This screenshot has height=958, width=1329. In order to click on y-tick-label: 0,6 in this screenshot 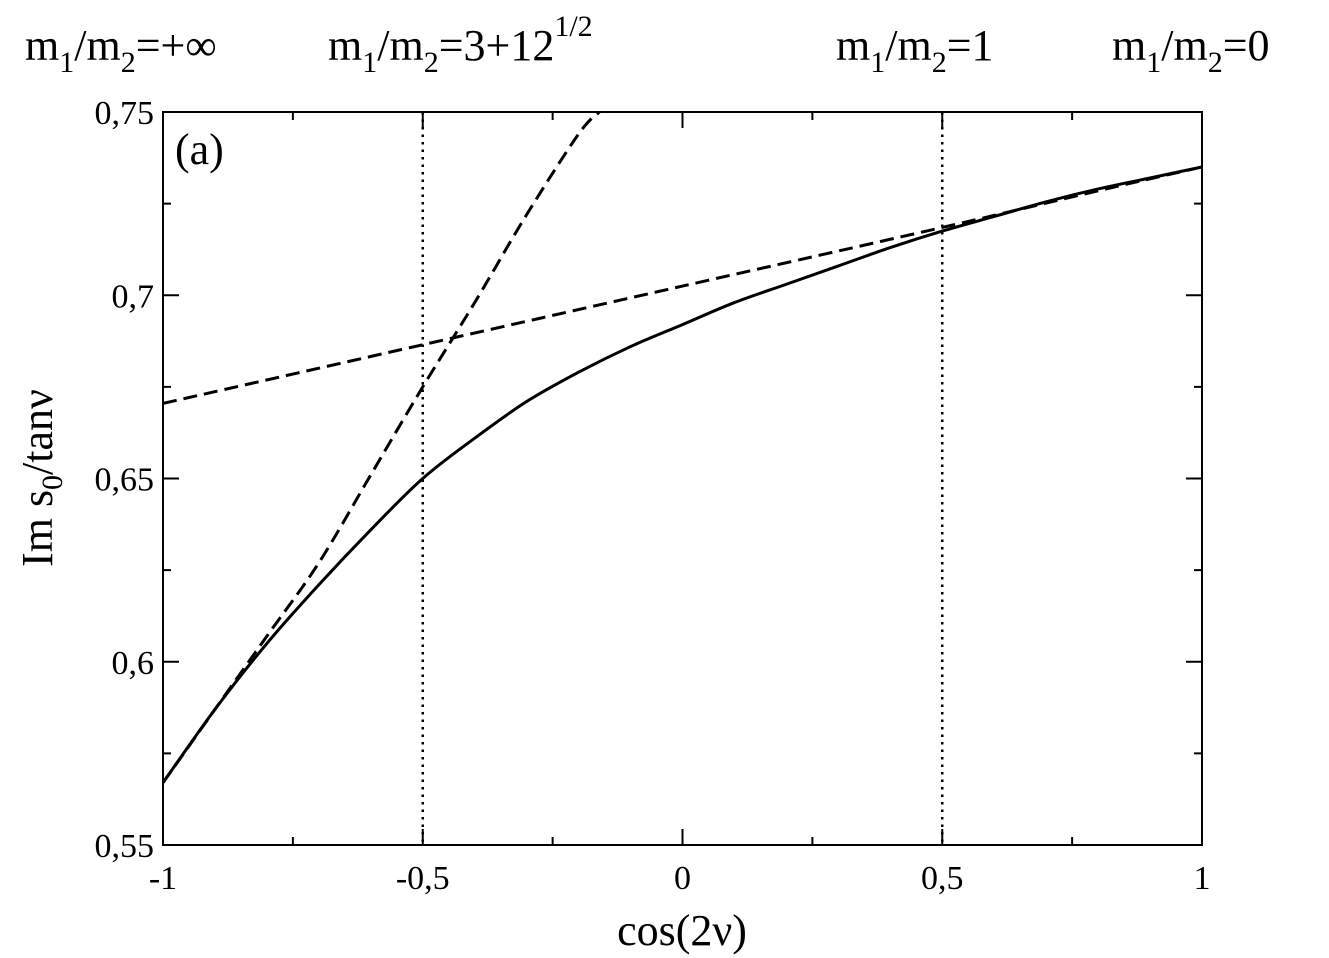, I will do `click(133, 663)`.